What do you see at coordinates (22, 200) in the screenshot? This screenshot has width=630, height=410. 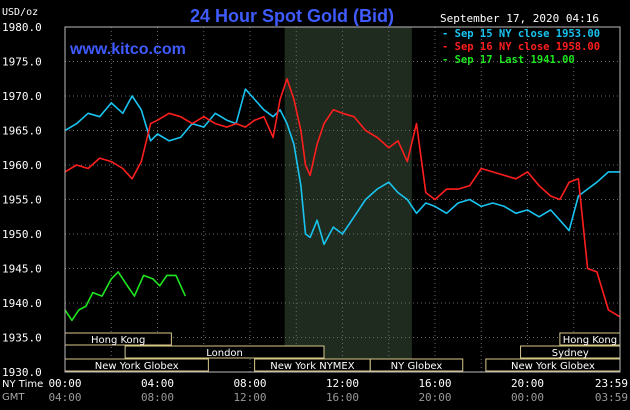 I see `y-tick-label: 1955.0` at bounding box center [22, 200].